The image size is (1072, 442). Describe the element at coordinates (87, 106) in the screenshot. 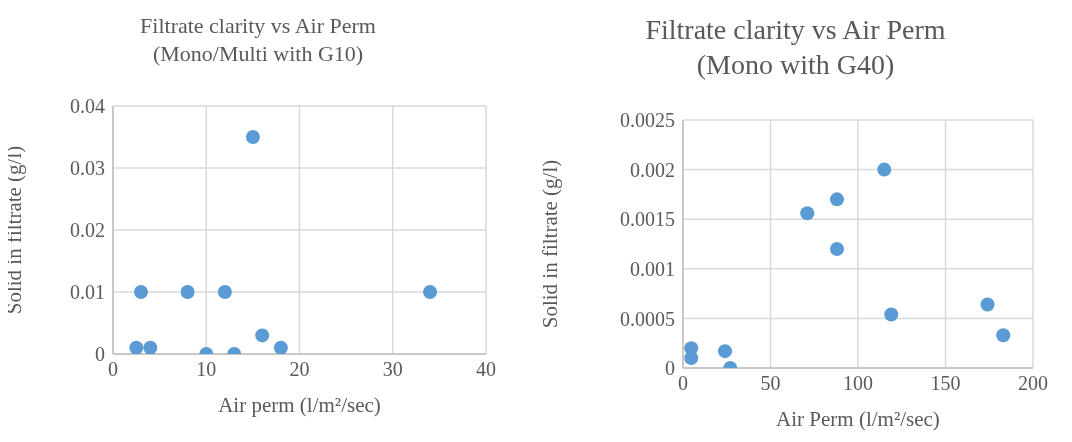

I see `y-tick-label: 0.04` at that location.